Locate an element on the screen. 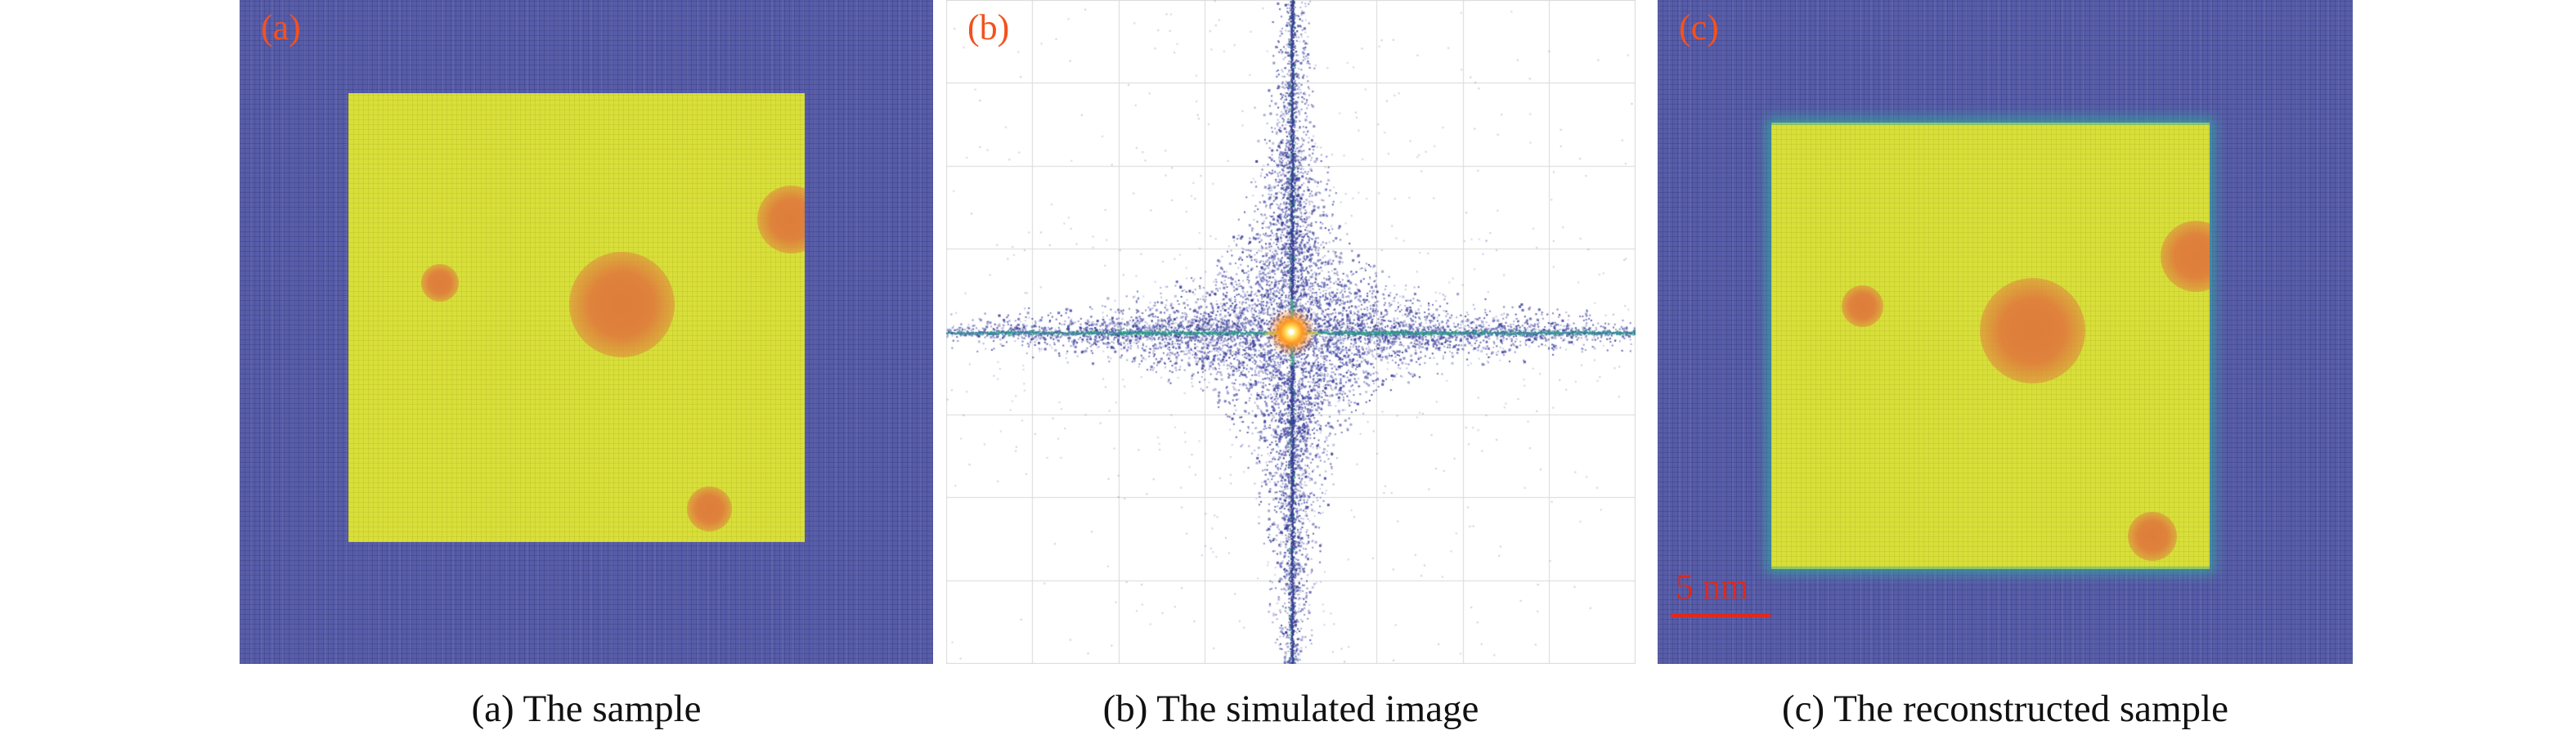 This screenshot has height=744, width=2576. sample-blob-small is located at coordinates (440, 283).